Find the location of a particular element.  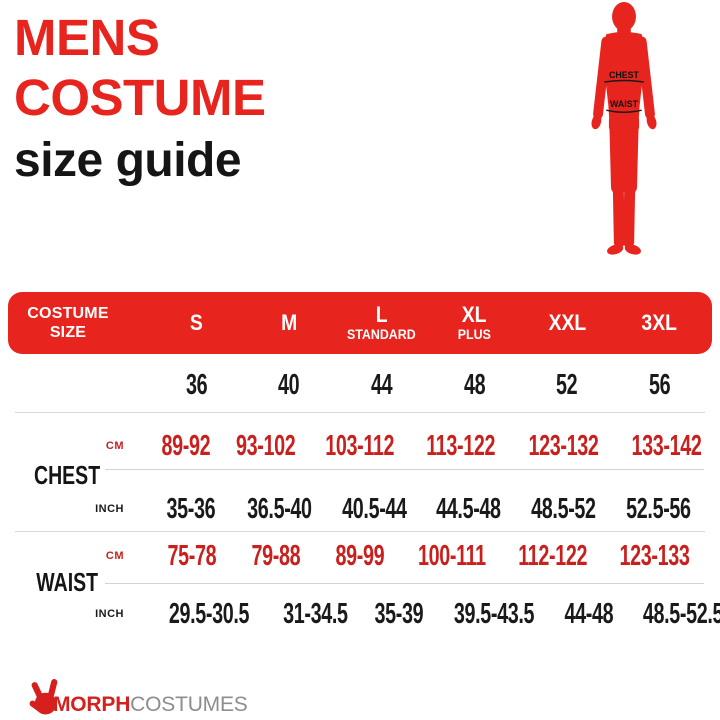

size-col-l: L STANDARD is located at coordinates (381, 323).